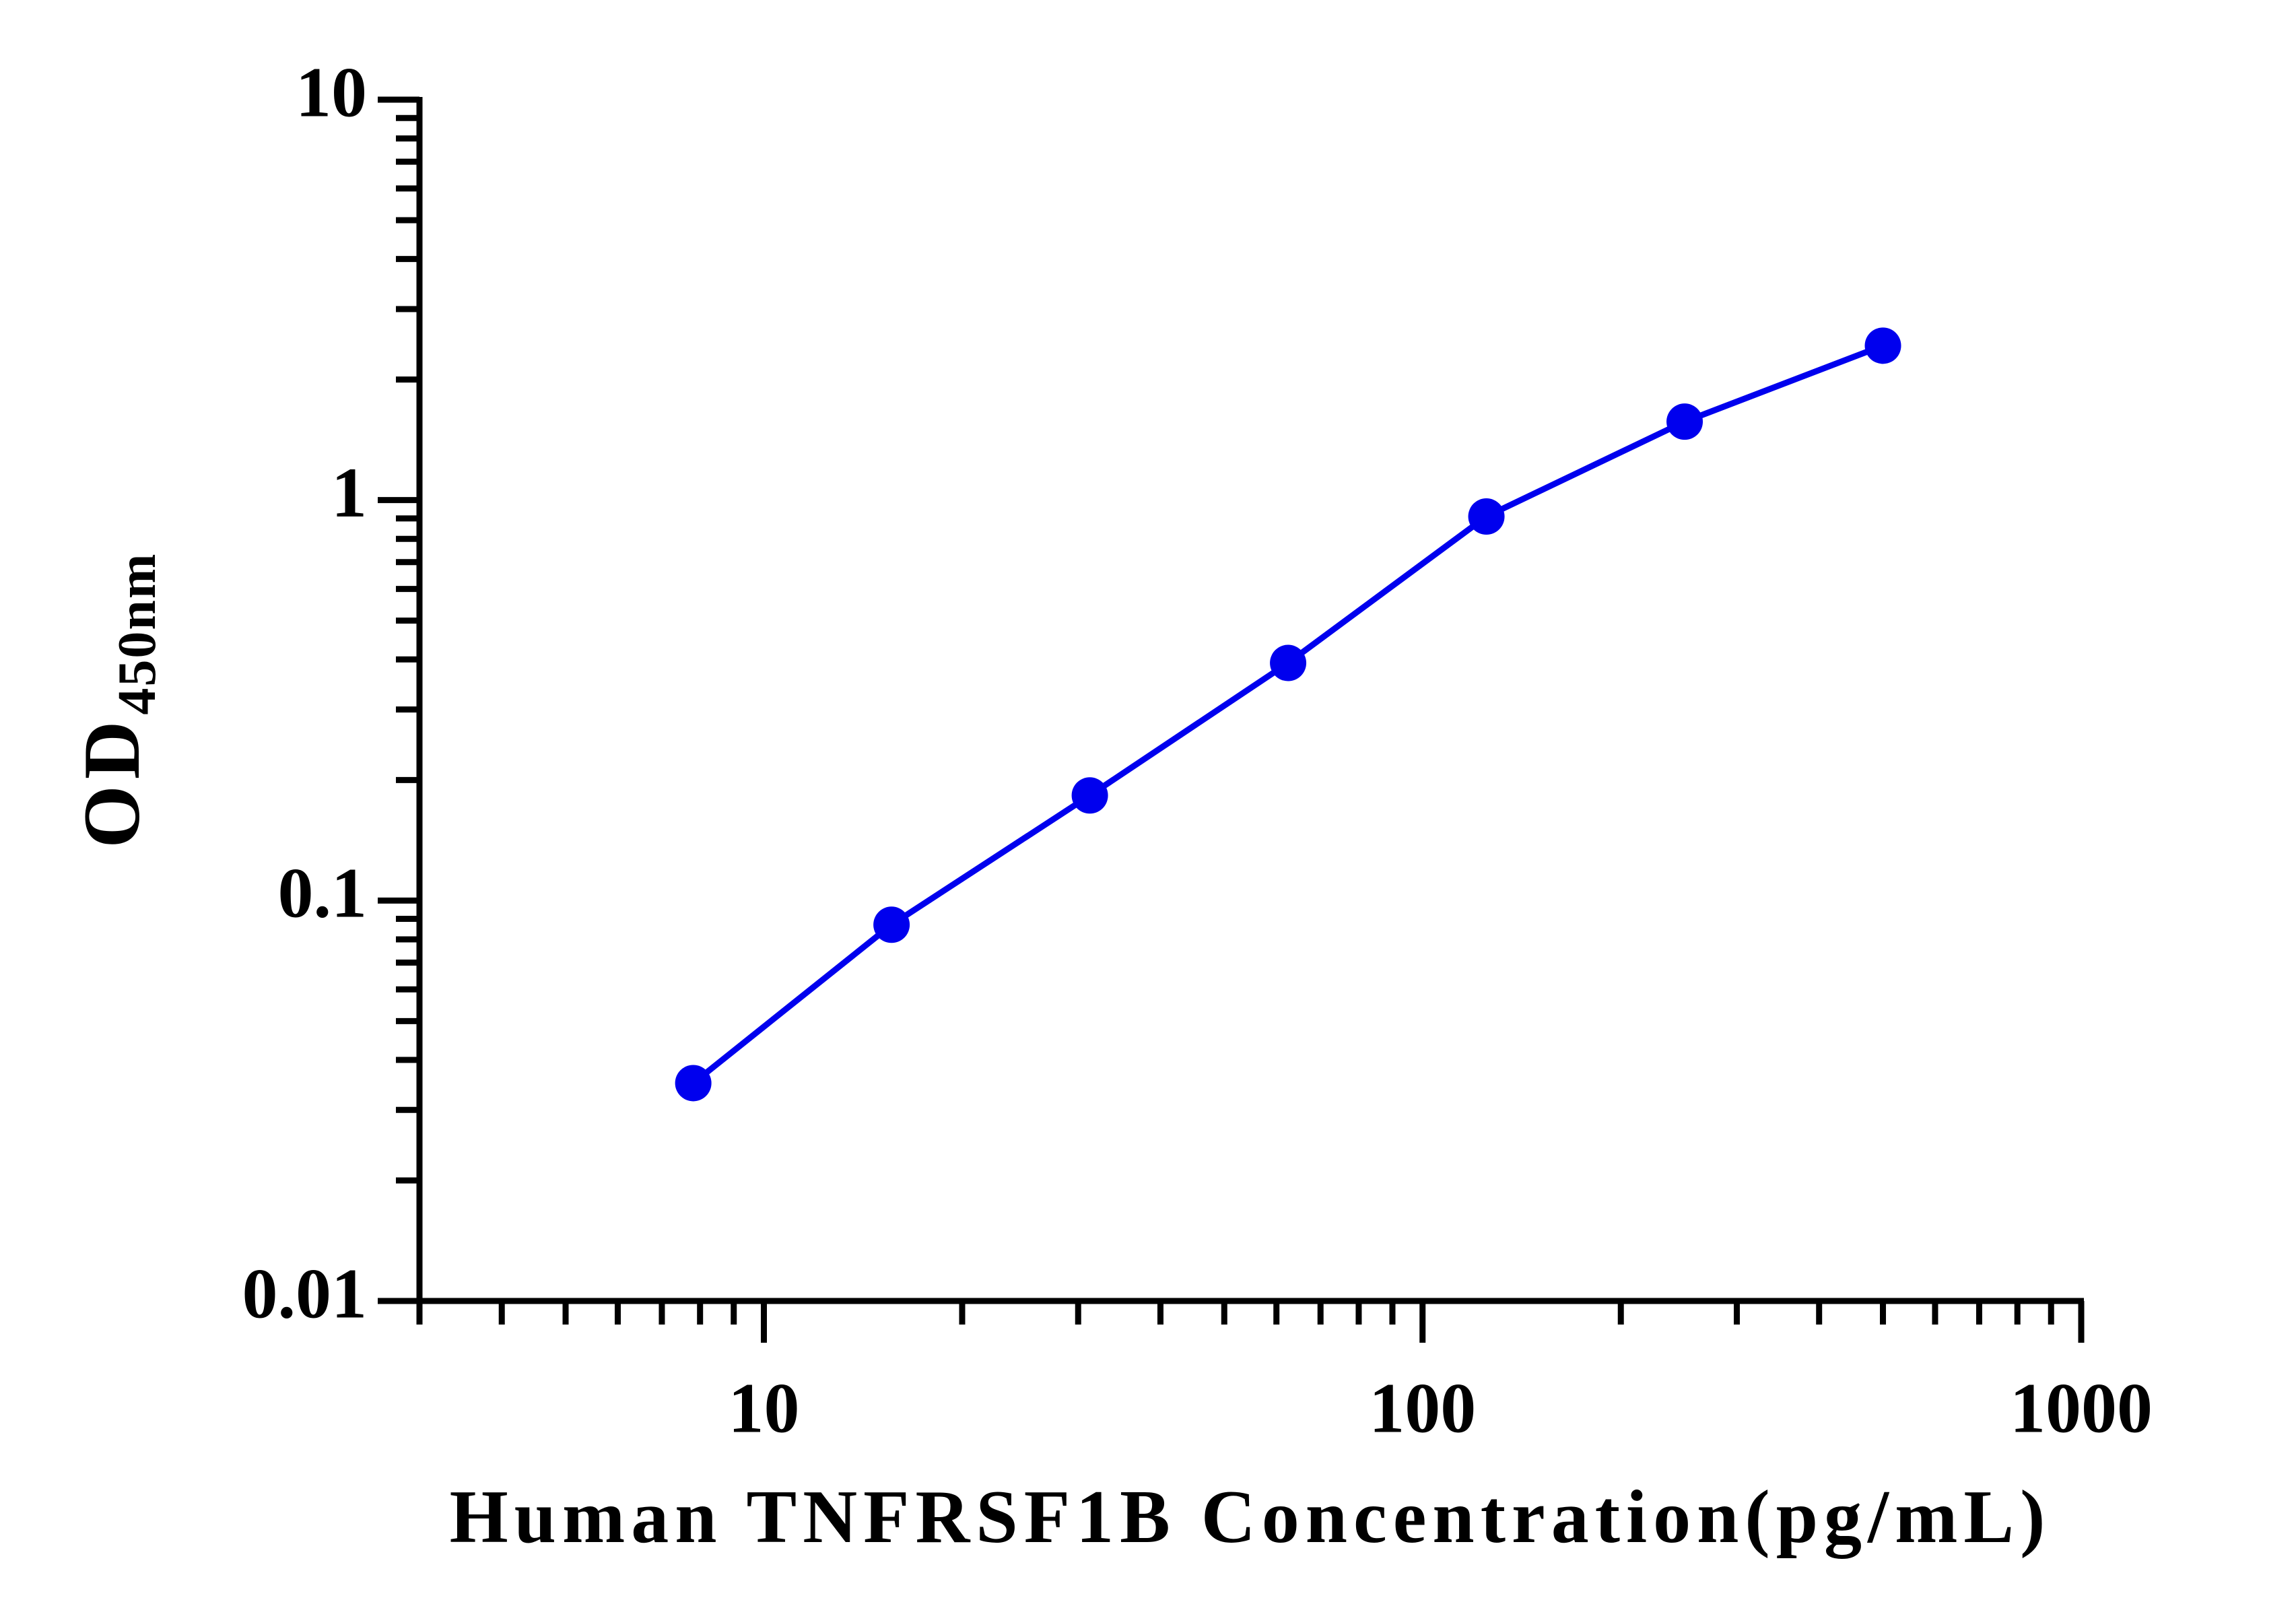  I want to click on y-axis-title: OD450nm, so click(117, 700).